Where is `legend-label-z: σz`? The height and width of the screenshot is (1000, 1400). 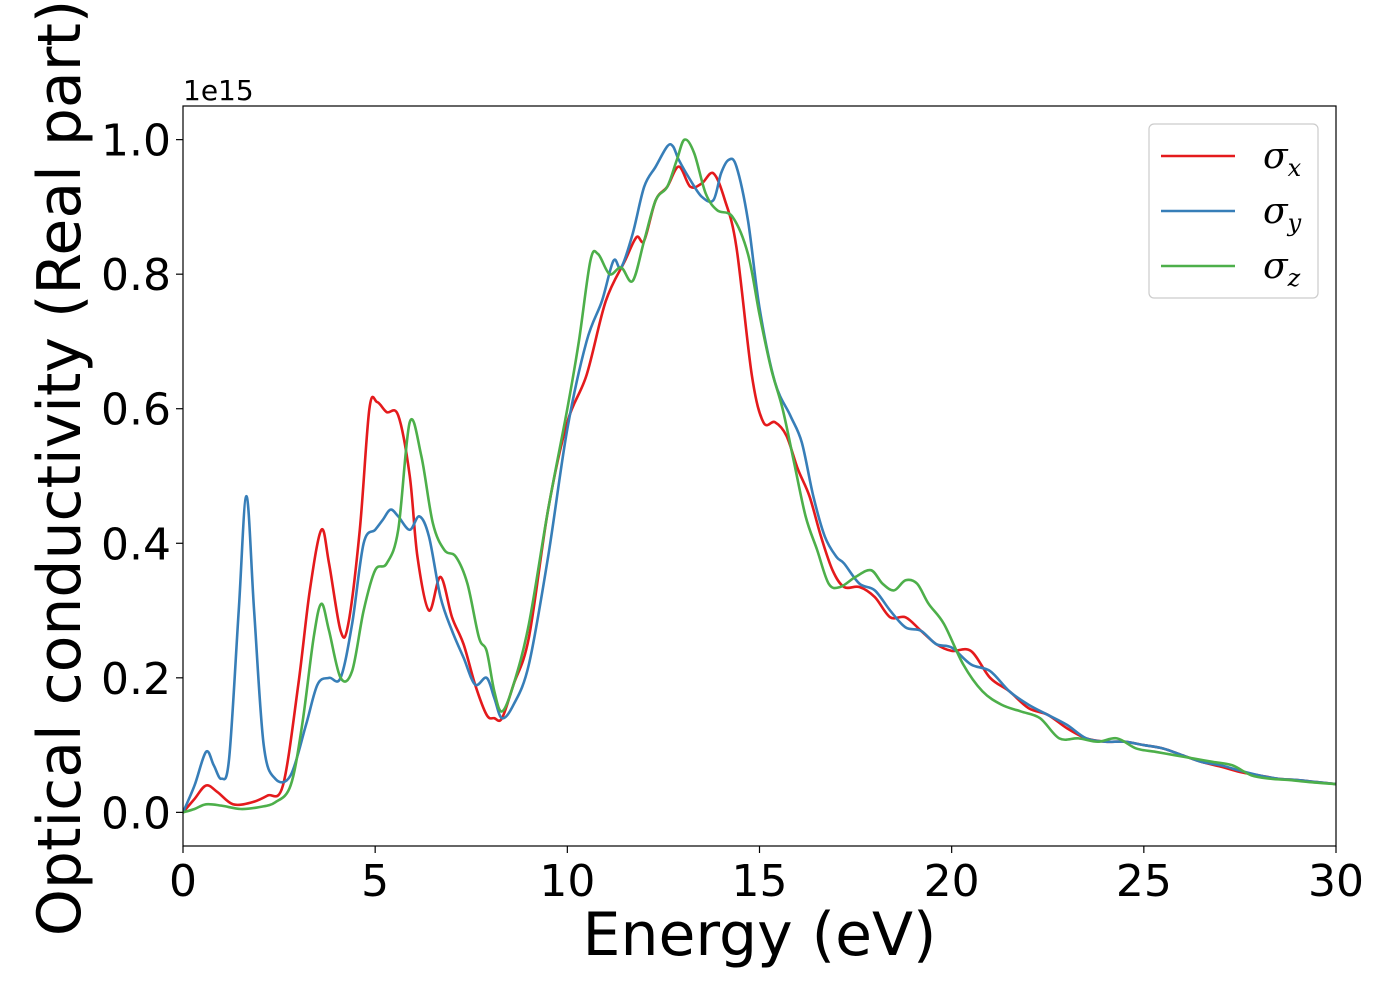
legend-label-z: σz is located at coordinates (1282, 269).